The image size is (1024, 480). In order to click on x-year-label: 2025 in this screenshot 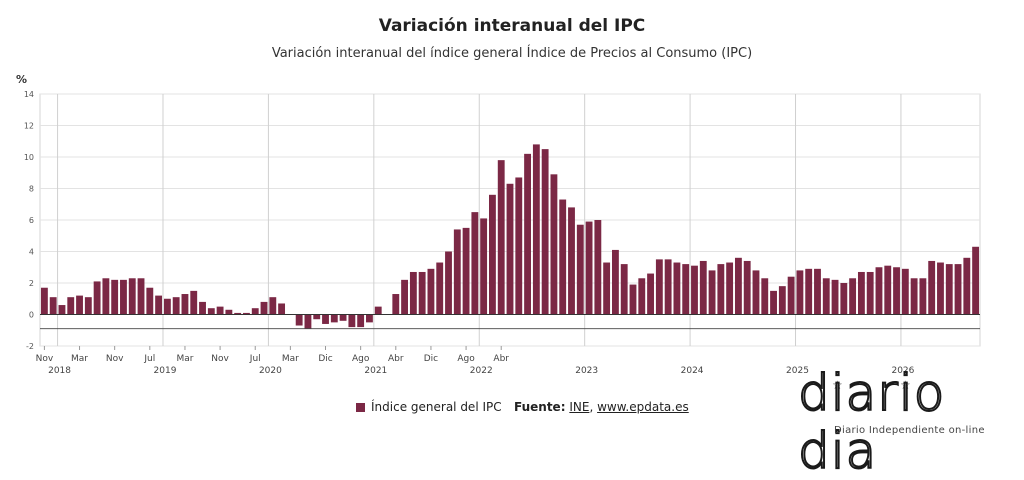, I will do `click(797, 371)`.